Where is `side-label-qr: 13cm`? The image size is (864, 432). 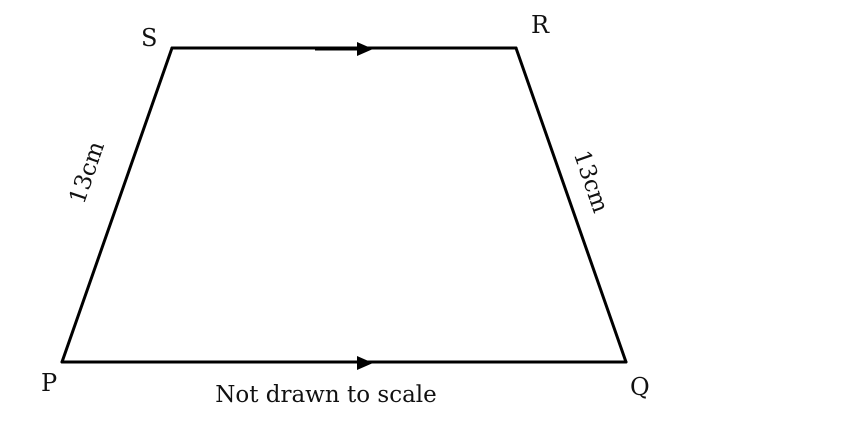 side-label-qr: 13cm is located at coordinates (590, 181).